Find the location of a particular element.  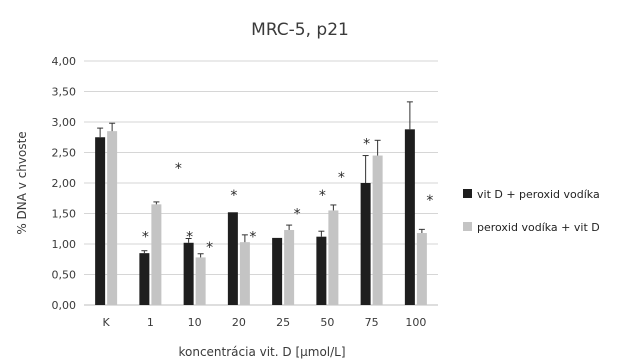

x-tick-label: 75 is located at coordinates (372, 322).